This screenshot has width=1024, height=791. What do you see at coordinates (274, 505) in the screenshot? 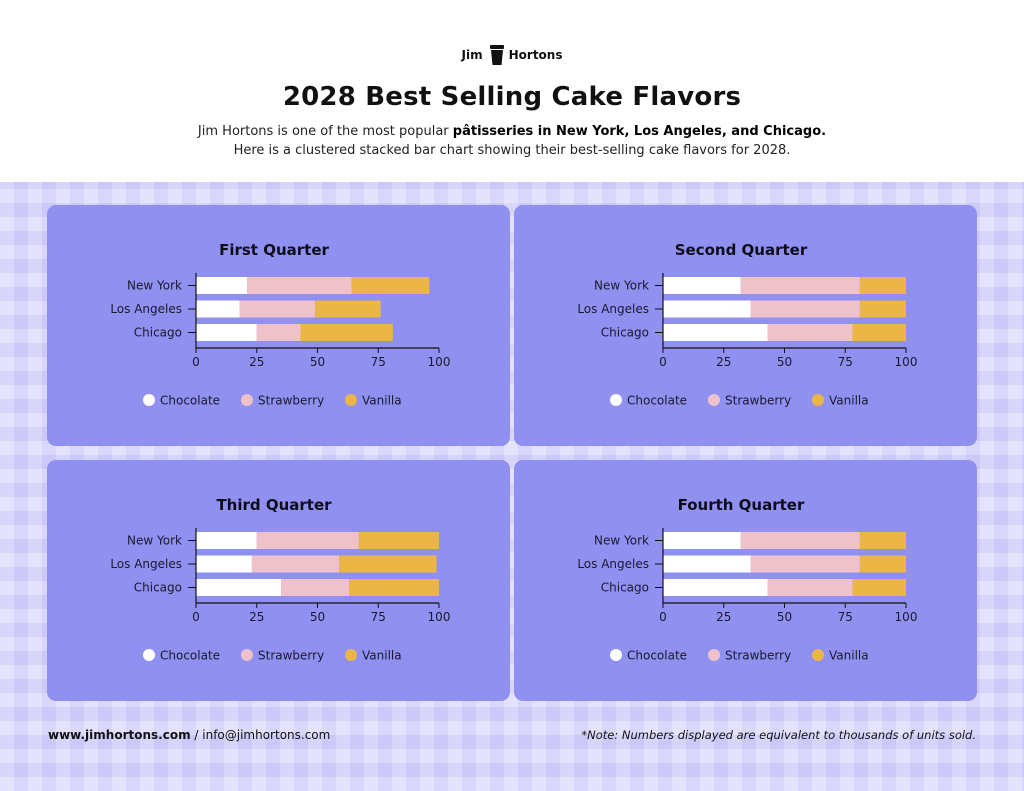
I see `chart-title: Third Quarter` at bounding box center [274, 505].